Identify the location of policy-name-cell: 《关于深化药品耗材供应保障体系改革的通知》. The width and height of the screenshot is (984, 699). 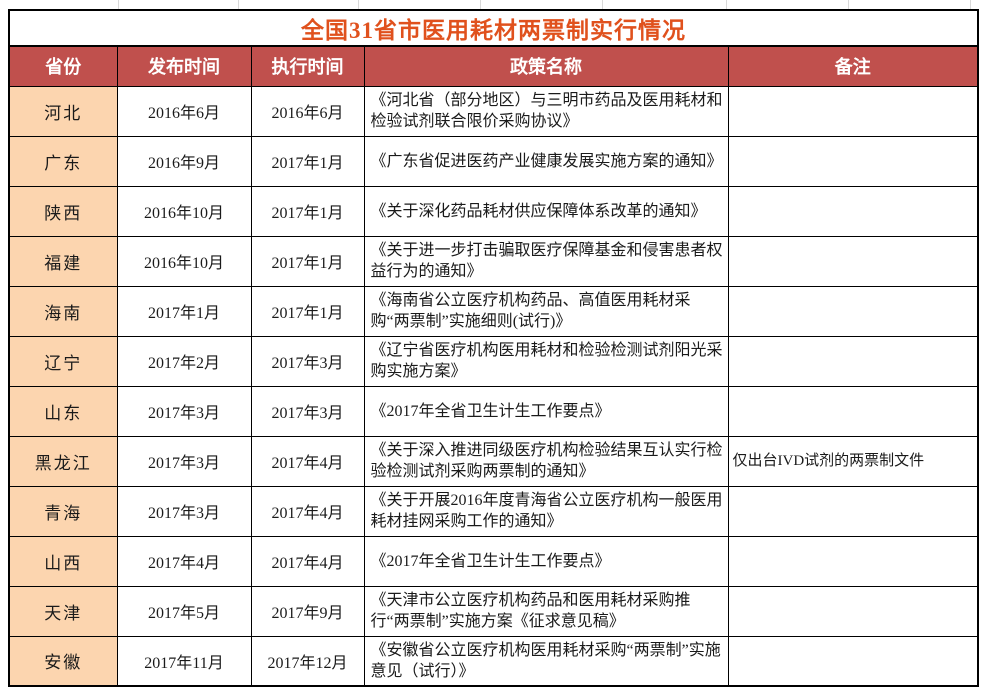
(546, 211).